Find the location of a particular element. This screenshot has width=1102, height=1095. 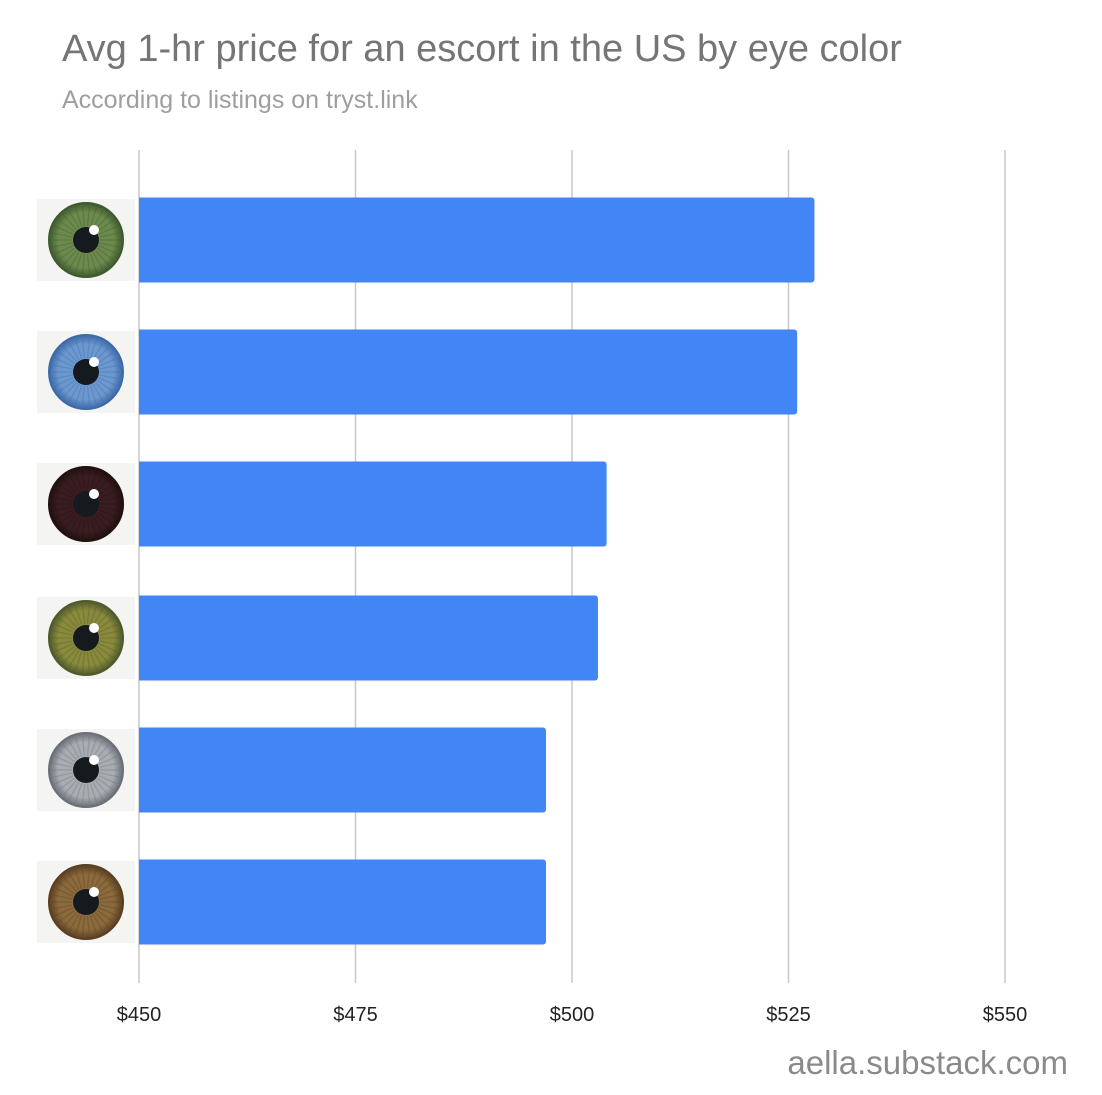

gray-eye-icon is located at coordinates (86, 770).